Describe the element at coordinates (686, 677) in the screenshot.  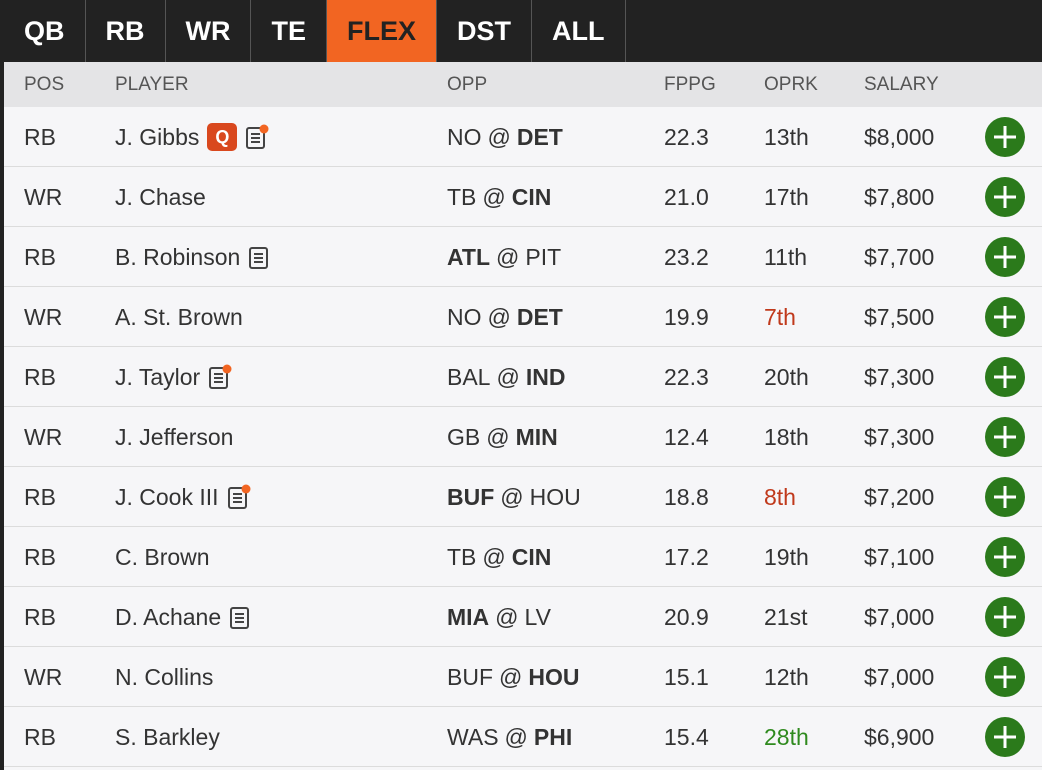
I see `fppg: 15.1` at that location.